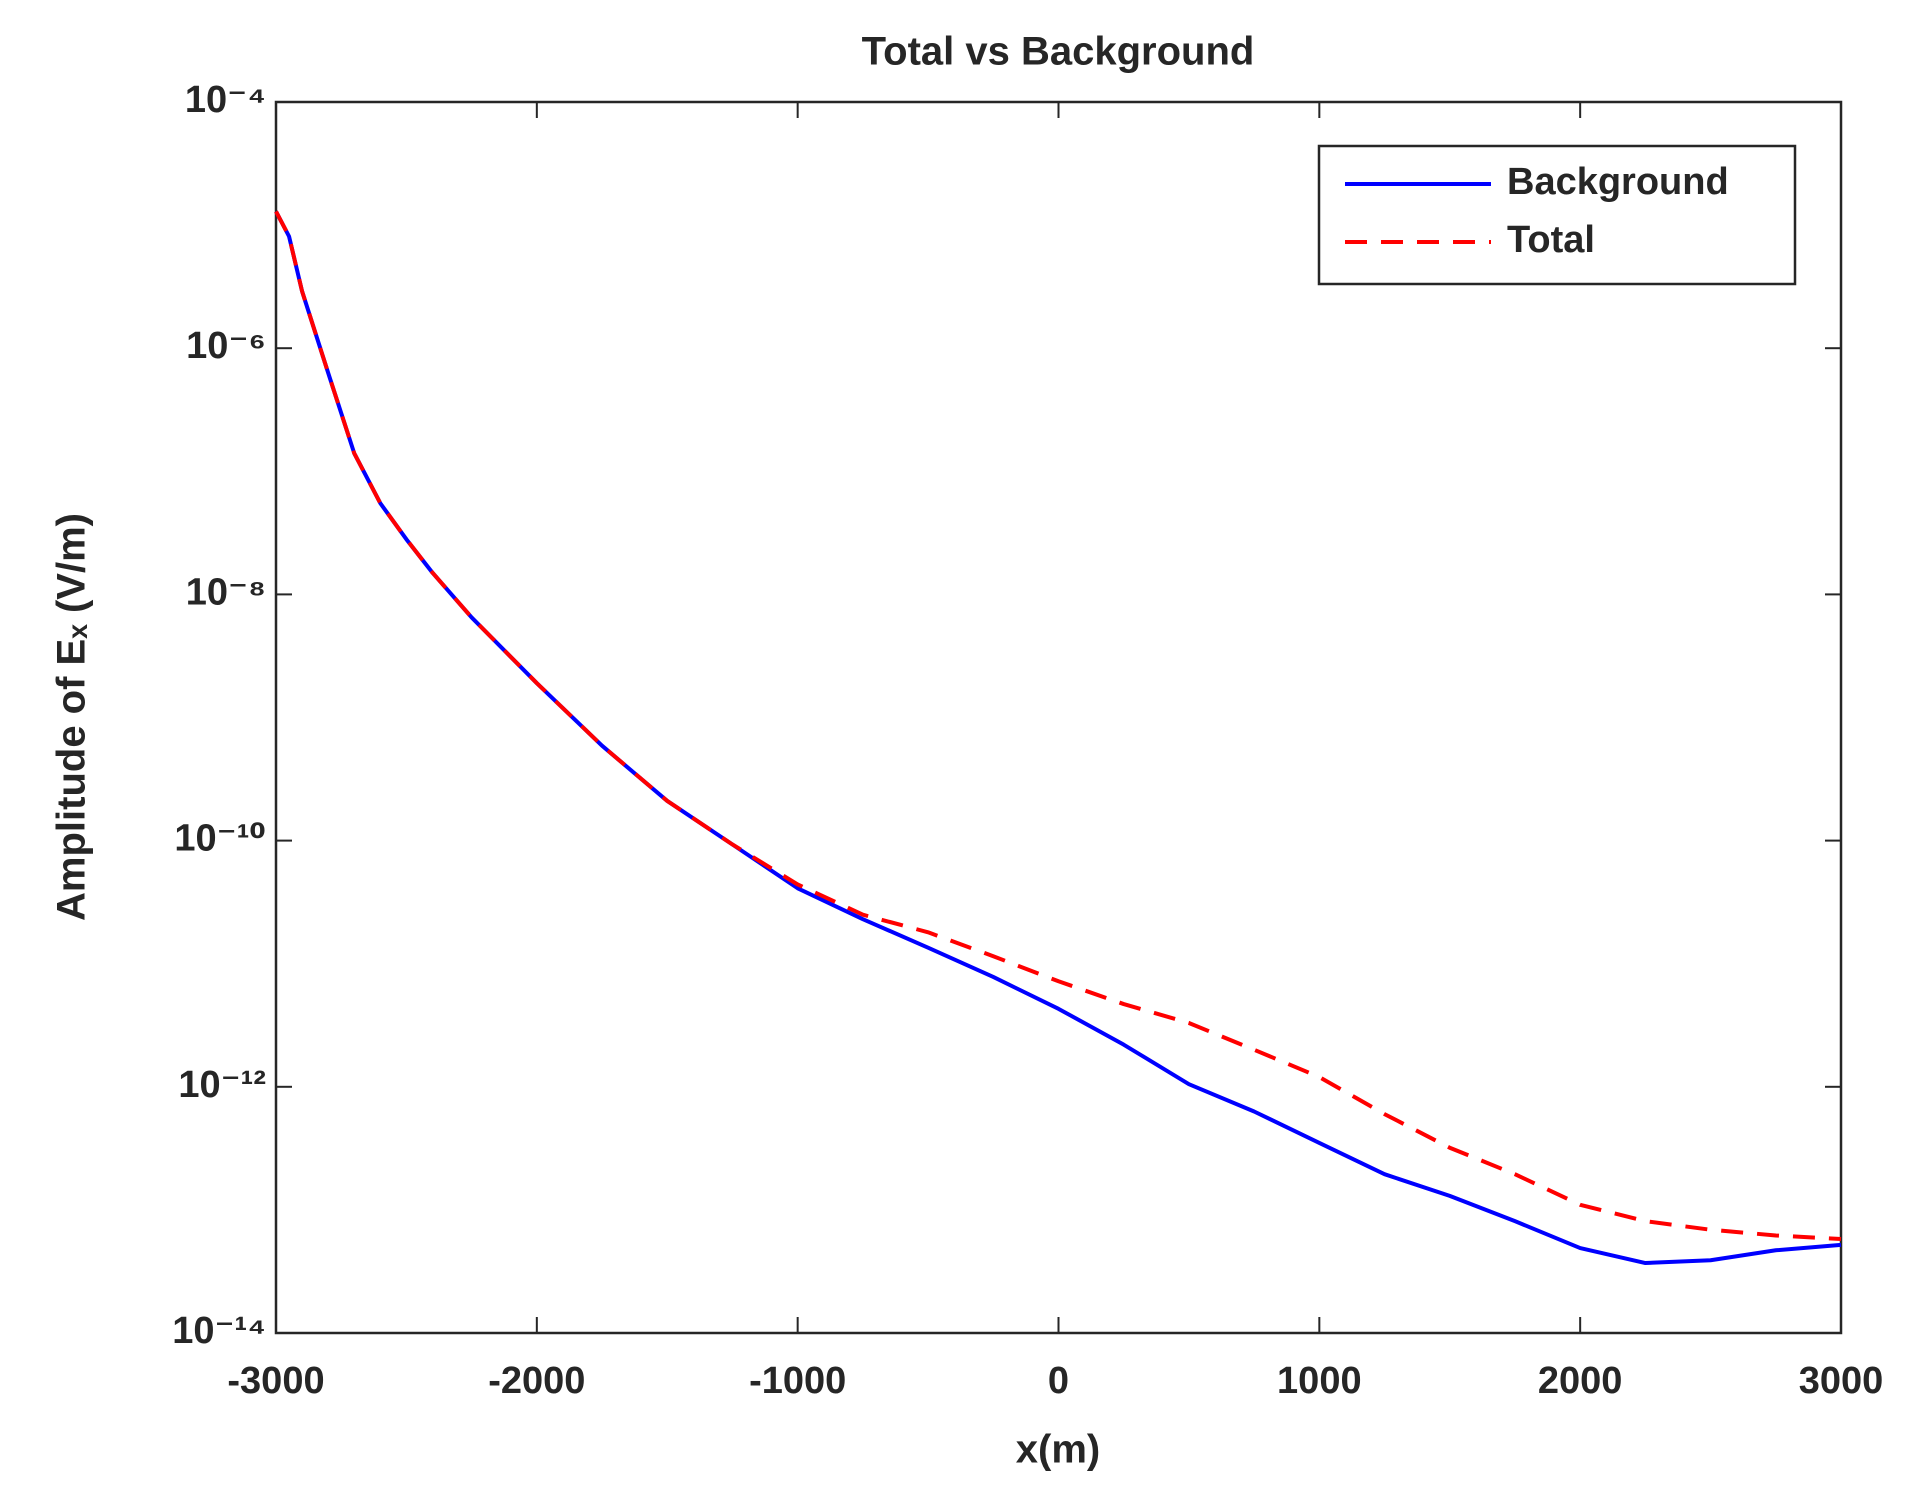 The width and height of the screenshot is (1924, 1503). What do you see at coordinates (1841, 1381) in the screenshot?
I see `x-tick-label: 3000` at bounding box center [1841, 1381].